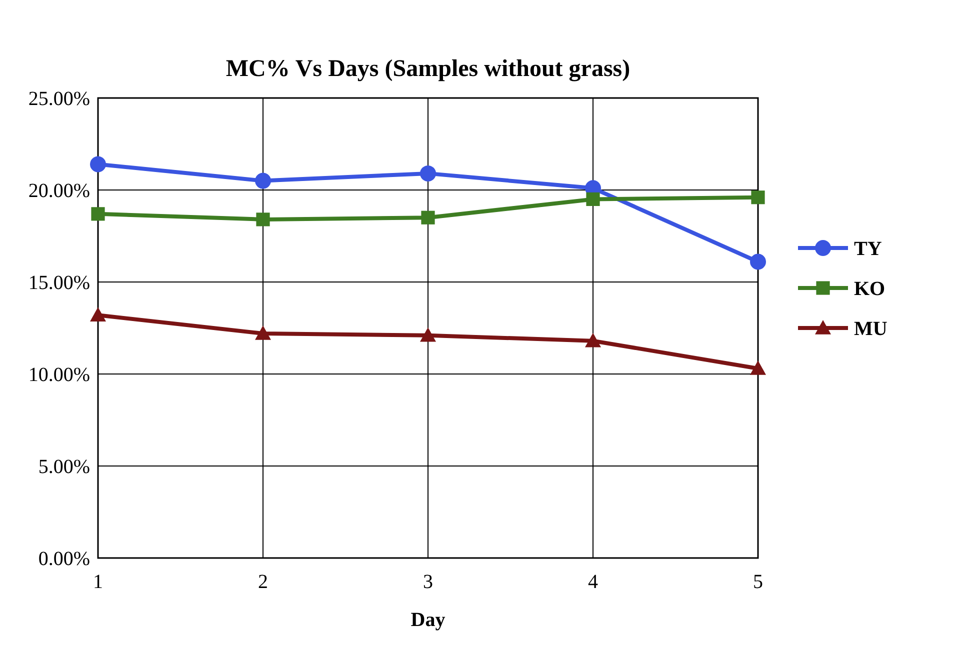 This screenshot has height=658, width=963. What do you see at coordinates (59, 99) in the screenshot?
I see `y-tick-label: 25.00%` at bounding box center [59, 99].